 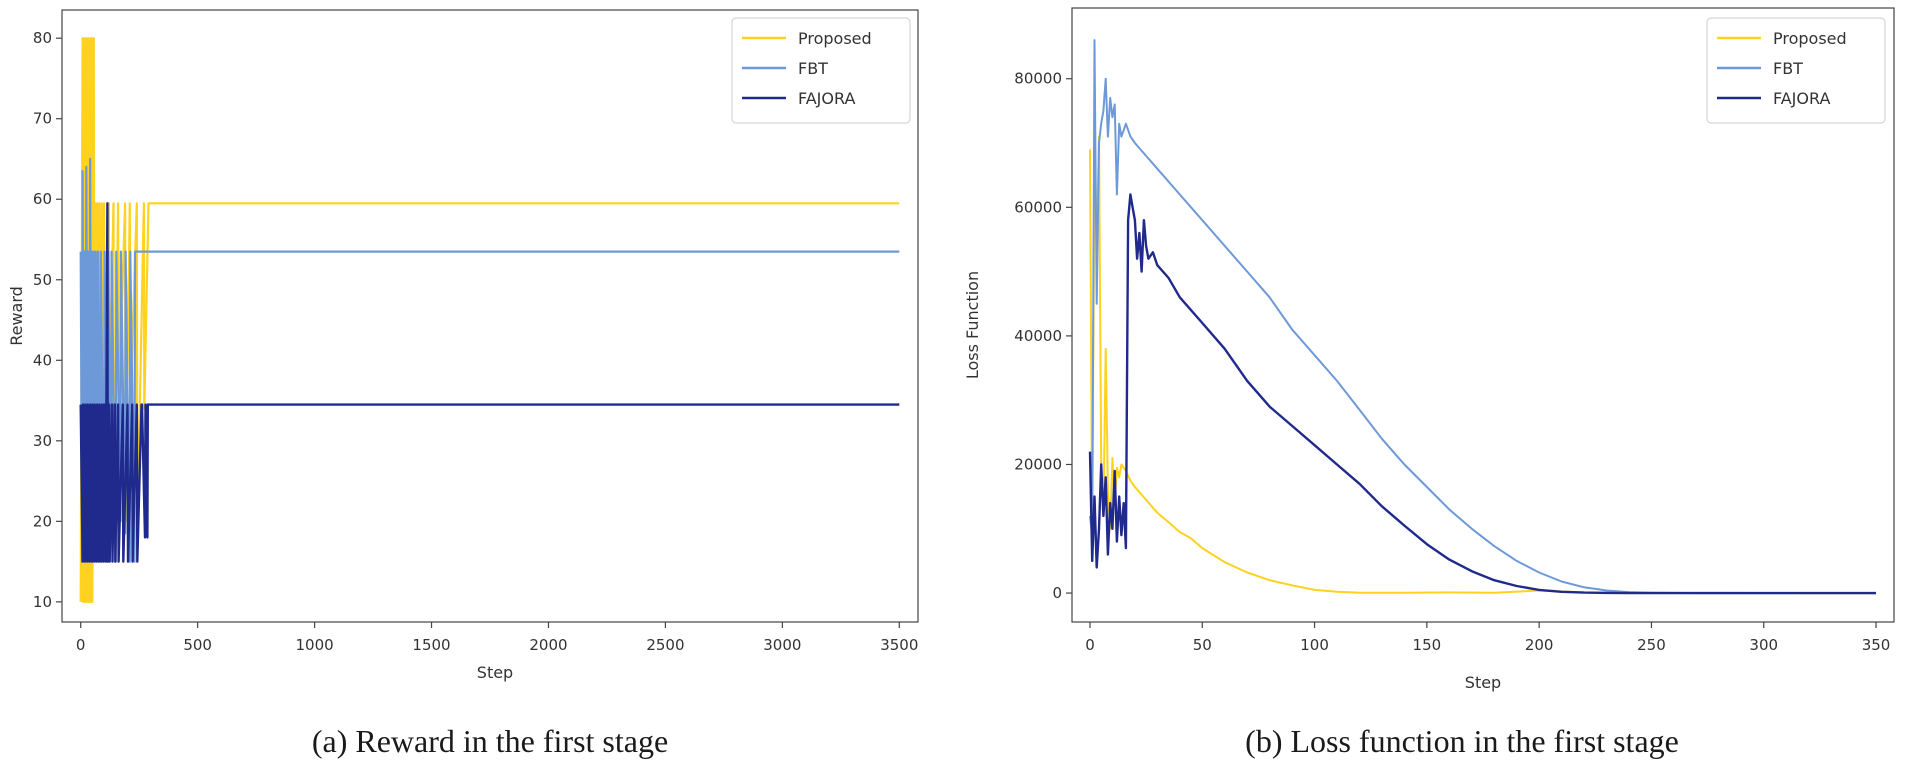 I want to click on loss-x-tick-label: 300, so click(x=1763, y=645).